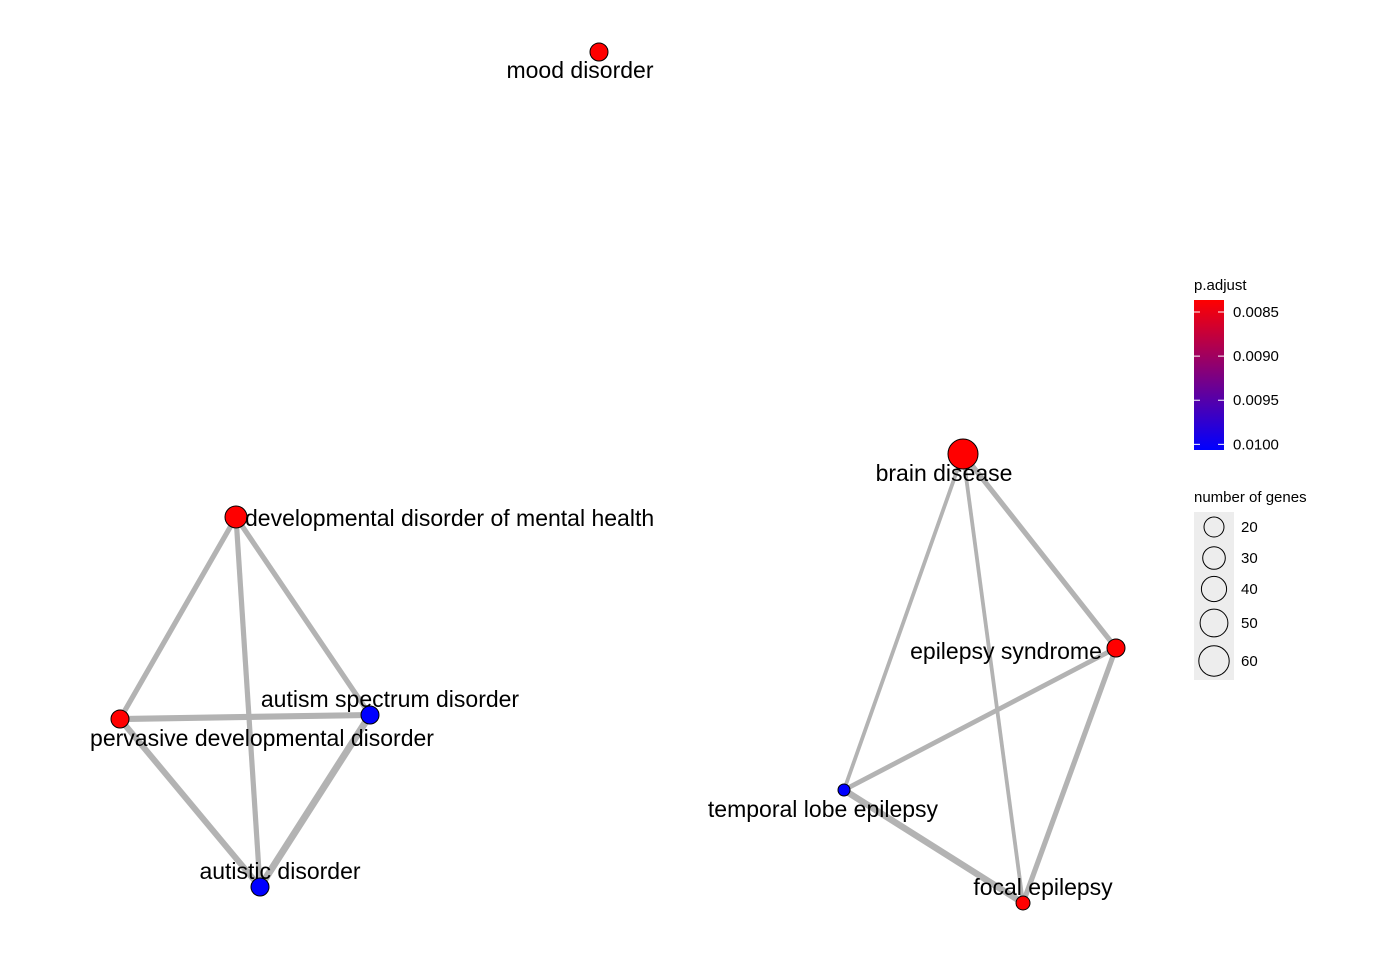  I want to click on edge-dev-aut, so click(248, 702).